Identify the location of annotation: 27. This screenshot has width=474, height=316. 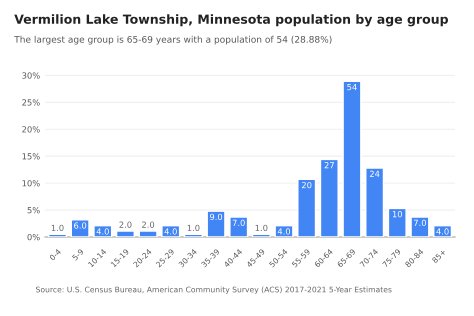
(329, 165).